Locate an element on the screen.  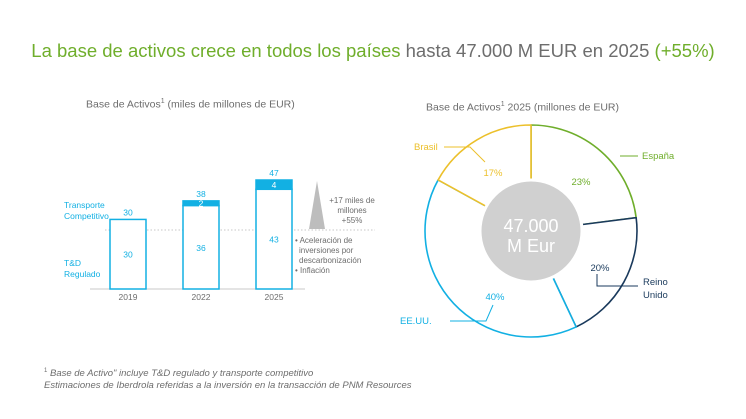
x-tick-2019: 2019 is located at coordinates (128, 297).